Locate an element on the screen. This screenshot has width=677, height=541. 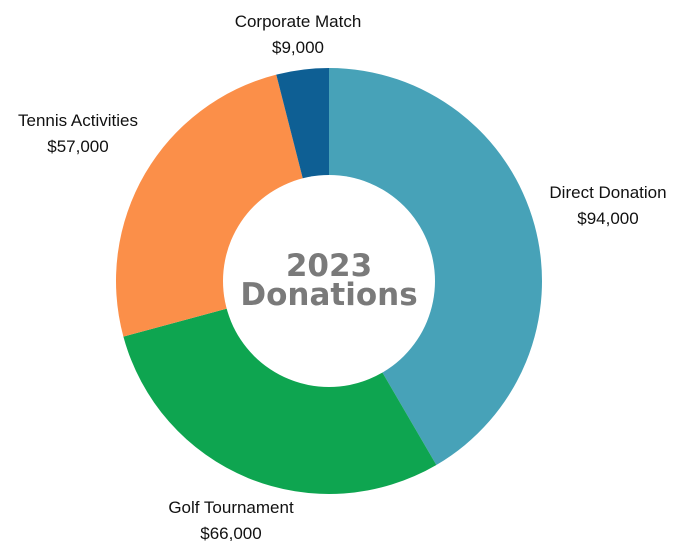
donut-hole is located at coordinates (329, 281).